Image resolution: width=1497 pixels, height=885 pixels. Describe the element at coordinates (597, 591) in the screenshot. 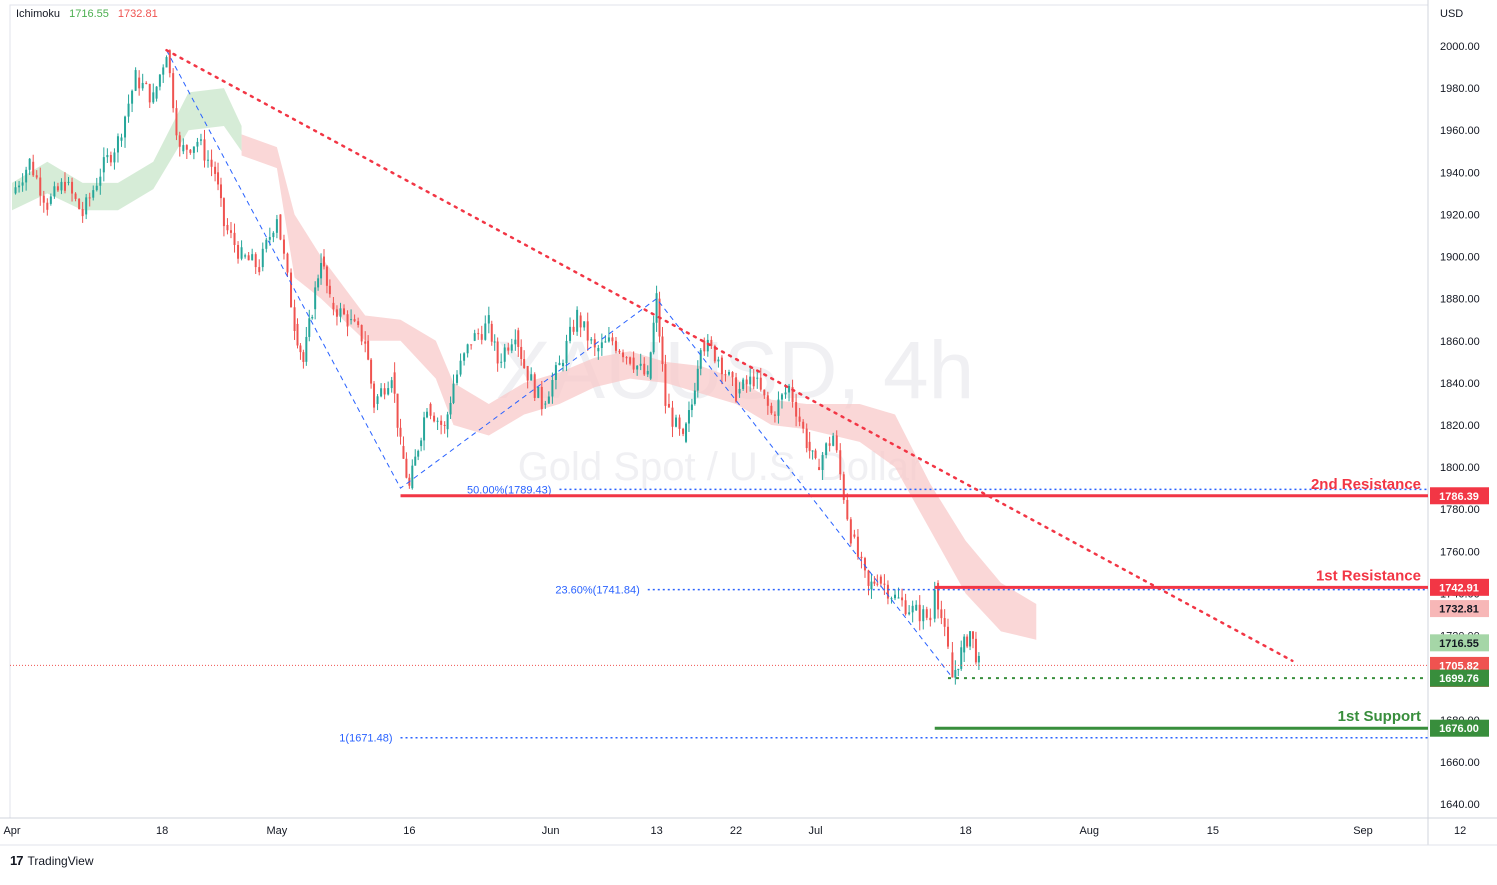

I see `fib-level-label: 23.60%(1741.84)` at that location.